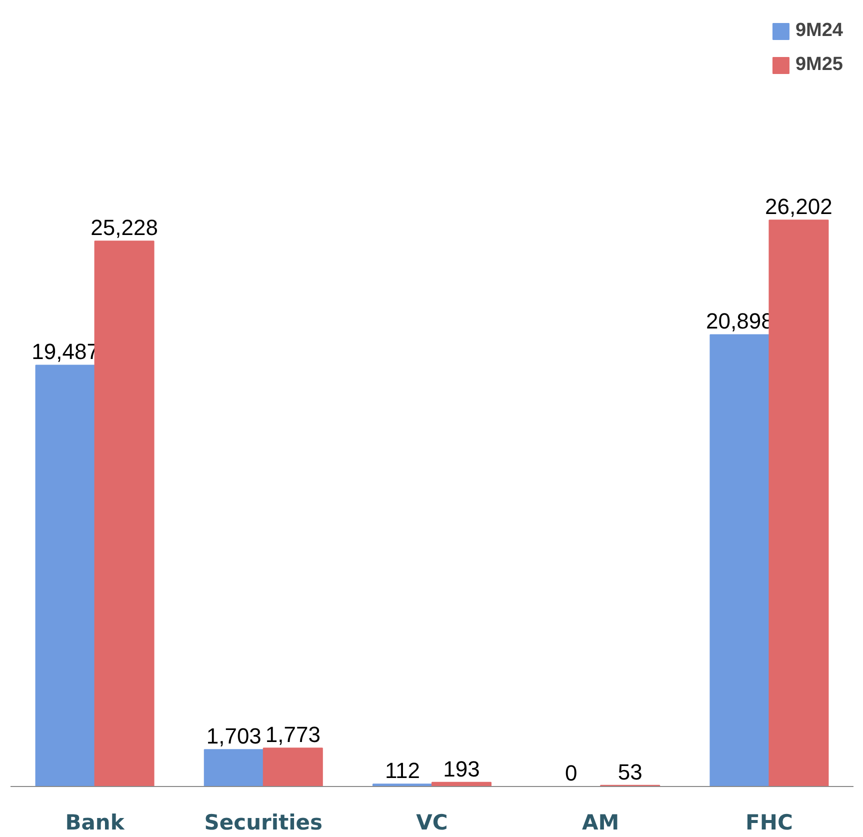  Describe the element at coordinates (402, 771) in the screenshot. I see `data-label: 112` at that location.